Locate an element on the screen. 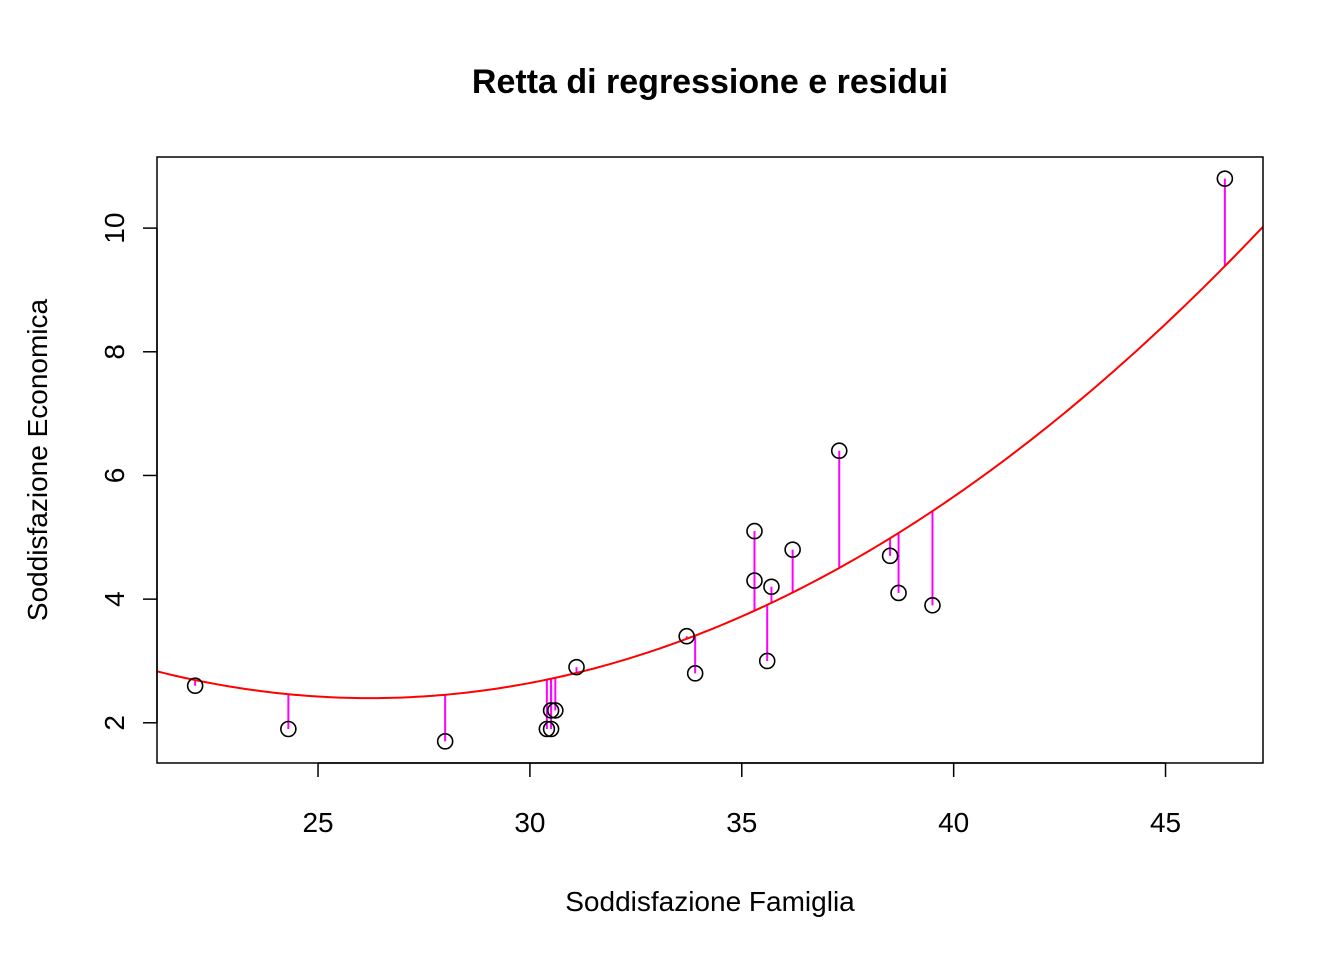 This screenshot has width=1344, height=960. y-tick-label: 8 is located at coordinates (114, 352).